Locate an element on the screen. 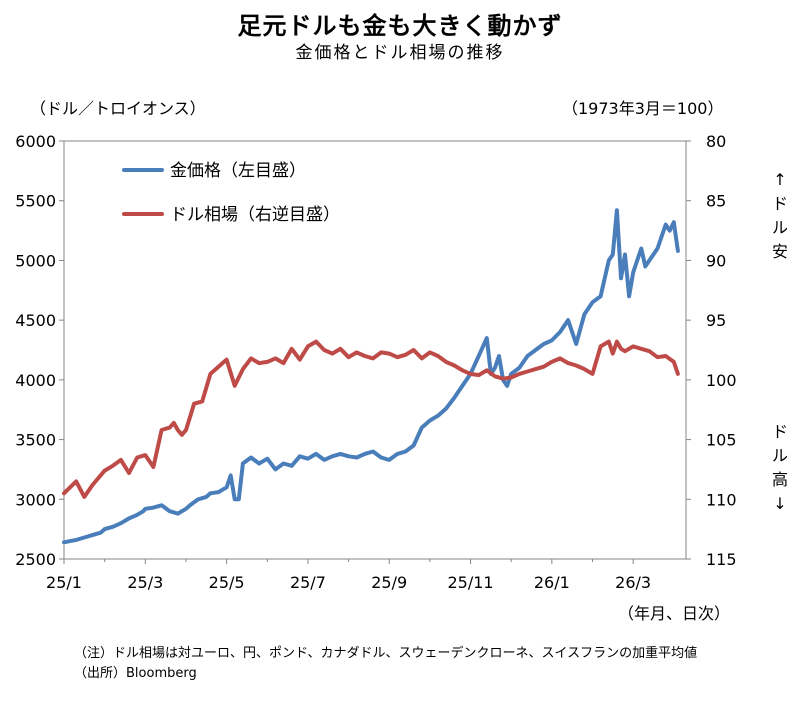  x-tick-label: 25/9 is located at coordinates (389, 582).